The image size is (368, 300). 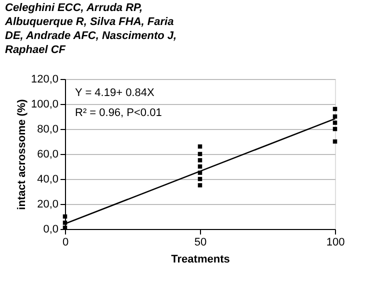 I want to click on annotation: Y = 4.19+ 0.84X, so click(x=115, y=93).